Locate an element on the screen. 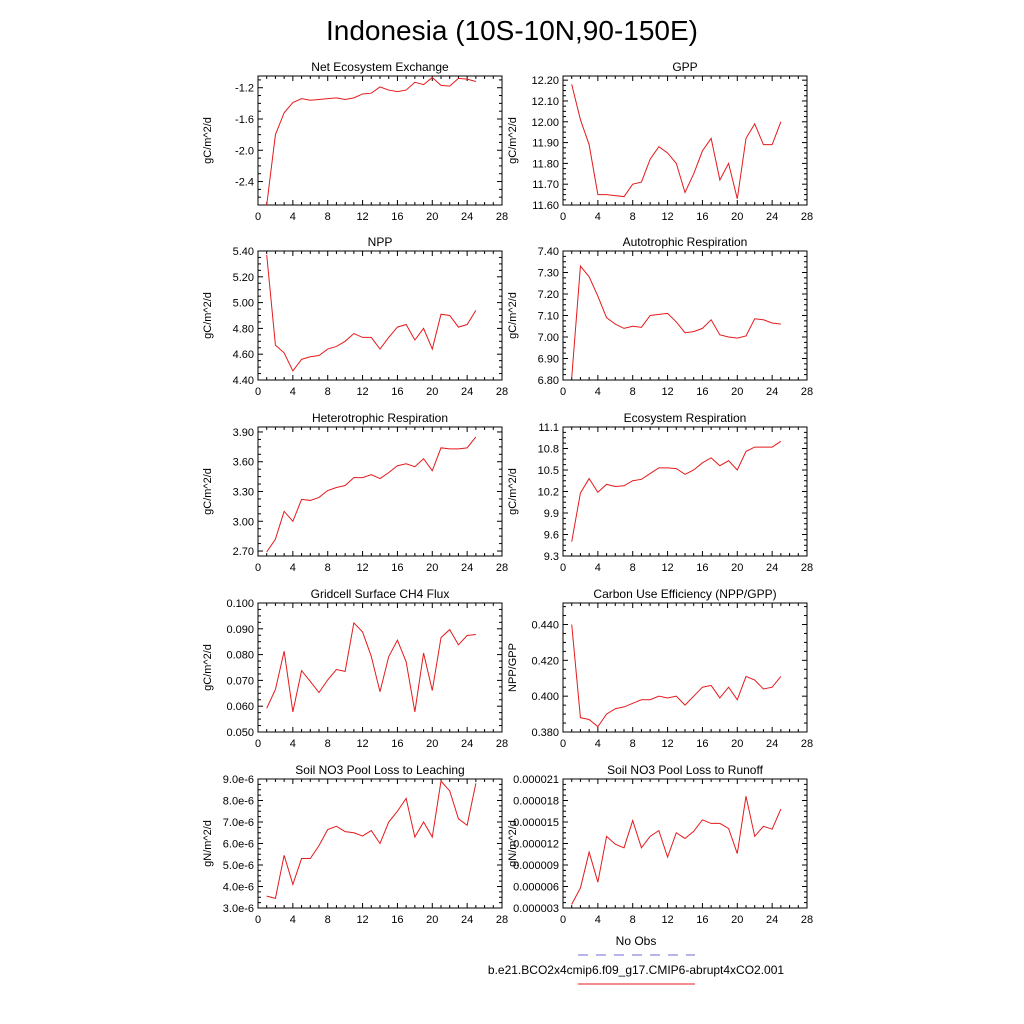 Image resolution: width=1024 pixels, height=1024 pixels. y-tick-label: 10.8 is located at coordinates (548, 450).